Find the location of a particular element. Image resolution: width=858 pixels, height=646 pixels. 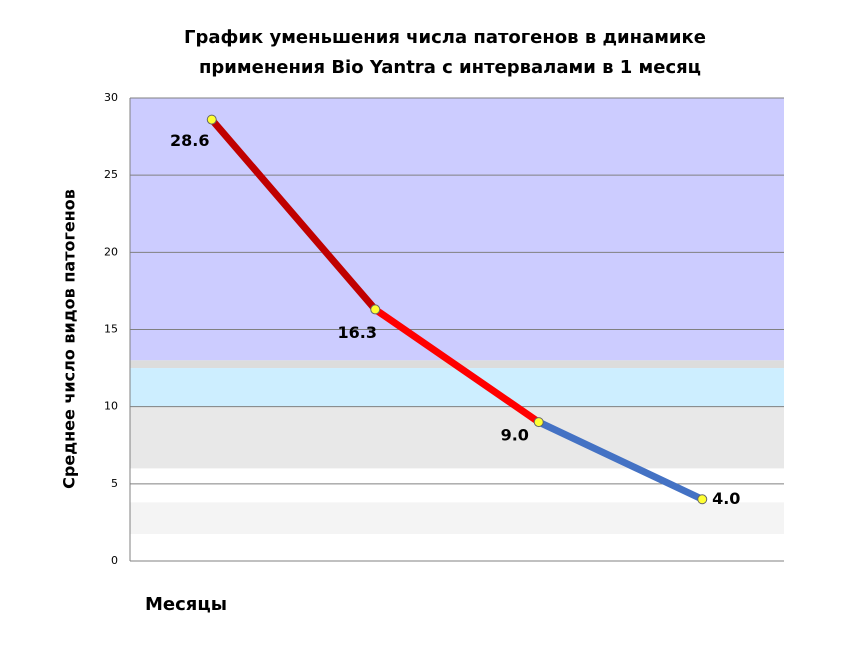

x-axis-title: Месяцы is located at coordinates (186, 604).